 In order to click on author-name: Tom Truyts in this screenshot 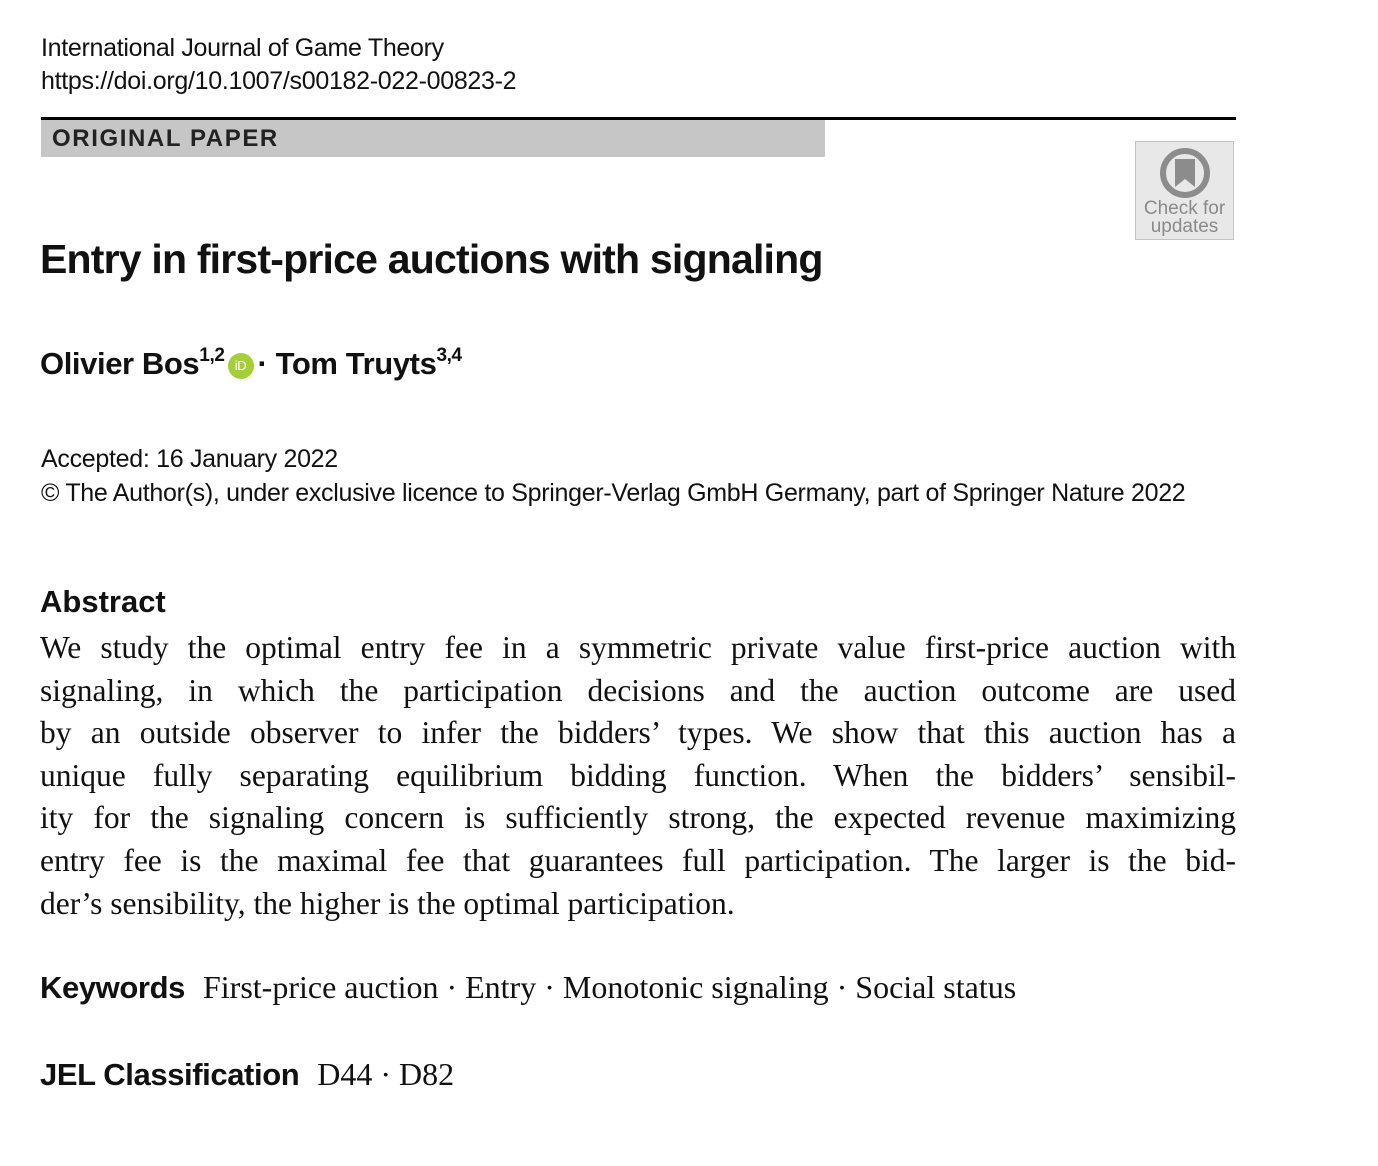, I will do `click(356, 363)`.